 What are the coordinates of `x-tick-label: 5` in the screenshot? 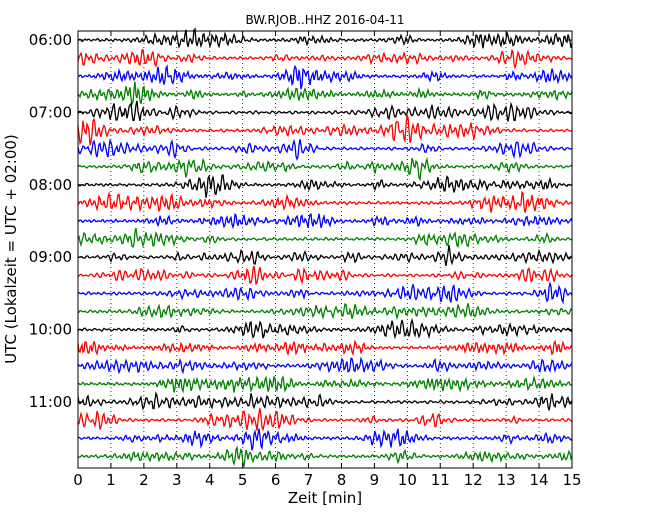 It's located at (243, 480).